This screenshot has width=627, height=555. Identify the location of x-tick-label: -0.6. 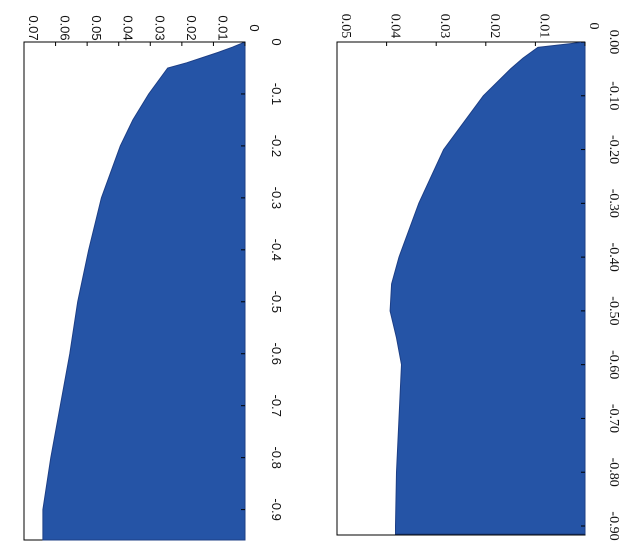
(276, 354).